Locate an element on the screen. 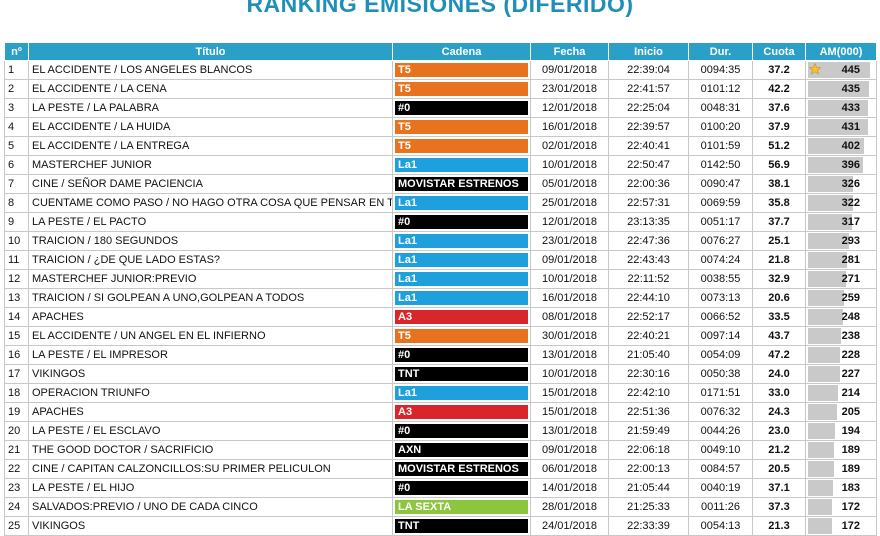  cell: 21.3 is located at coordinates (779, 526).